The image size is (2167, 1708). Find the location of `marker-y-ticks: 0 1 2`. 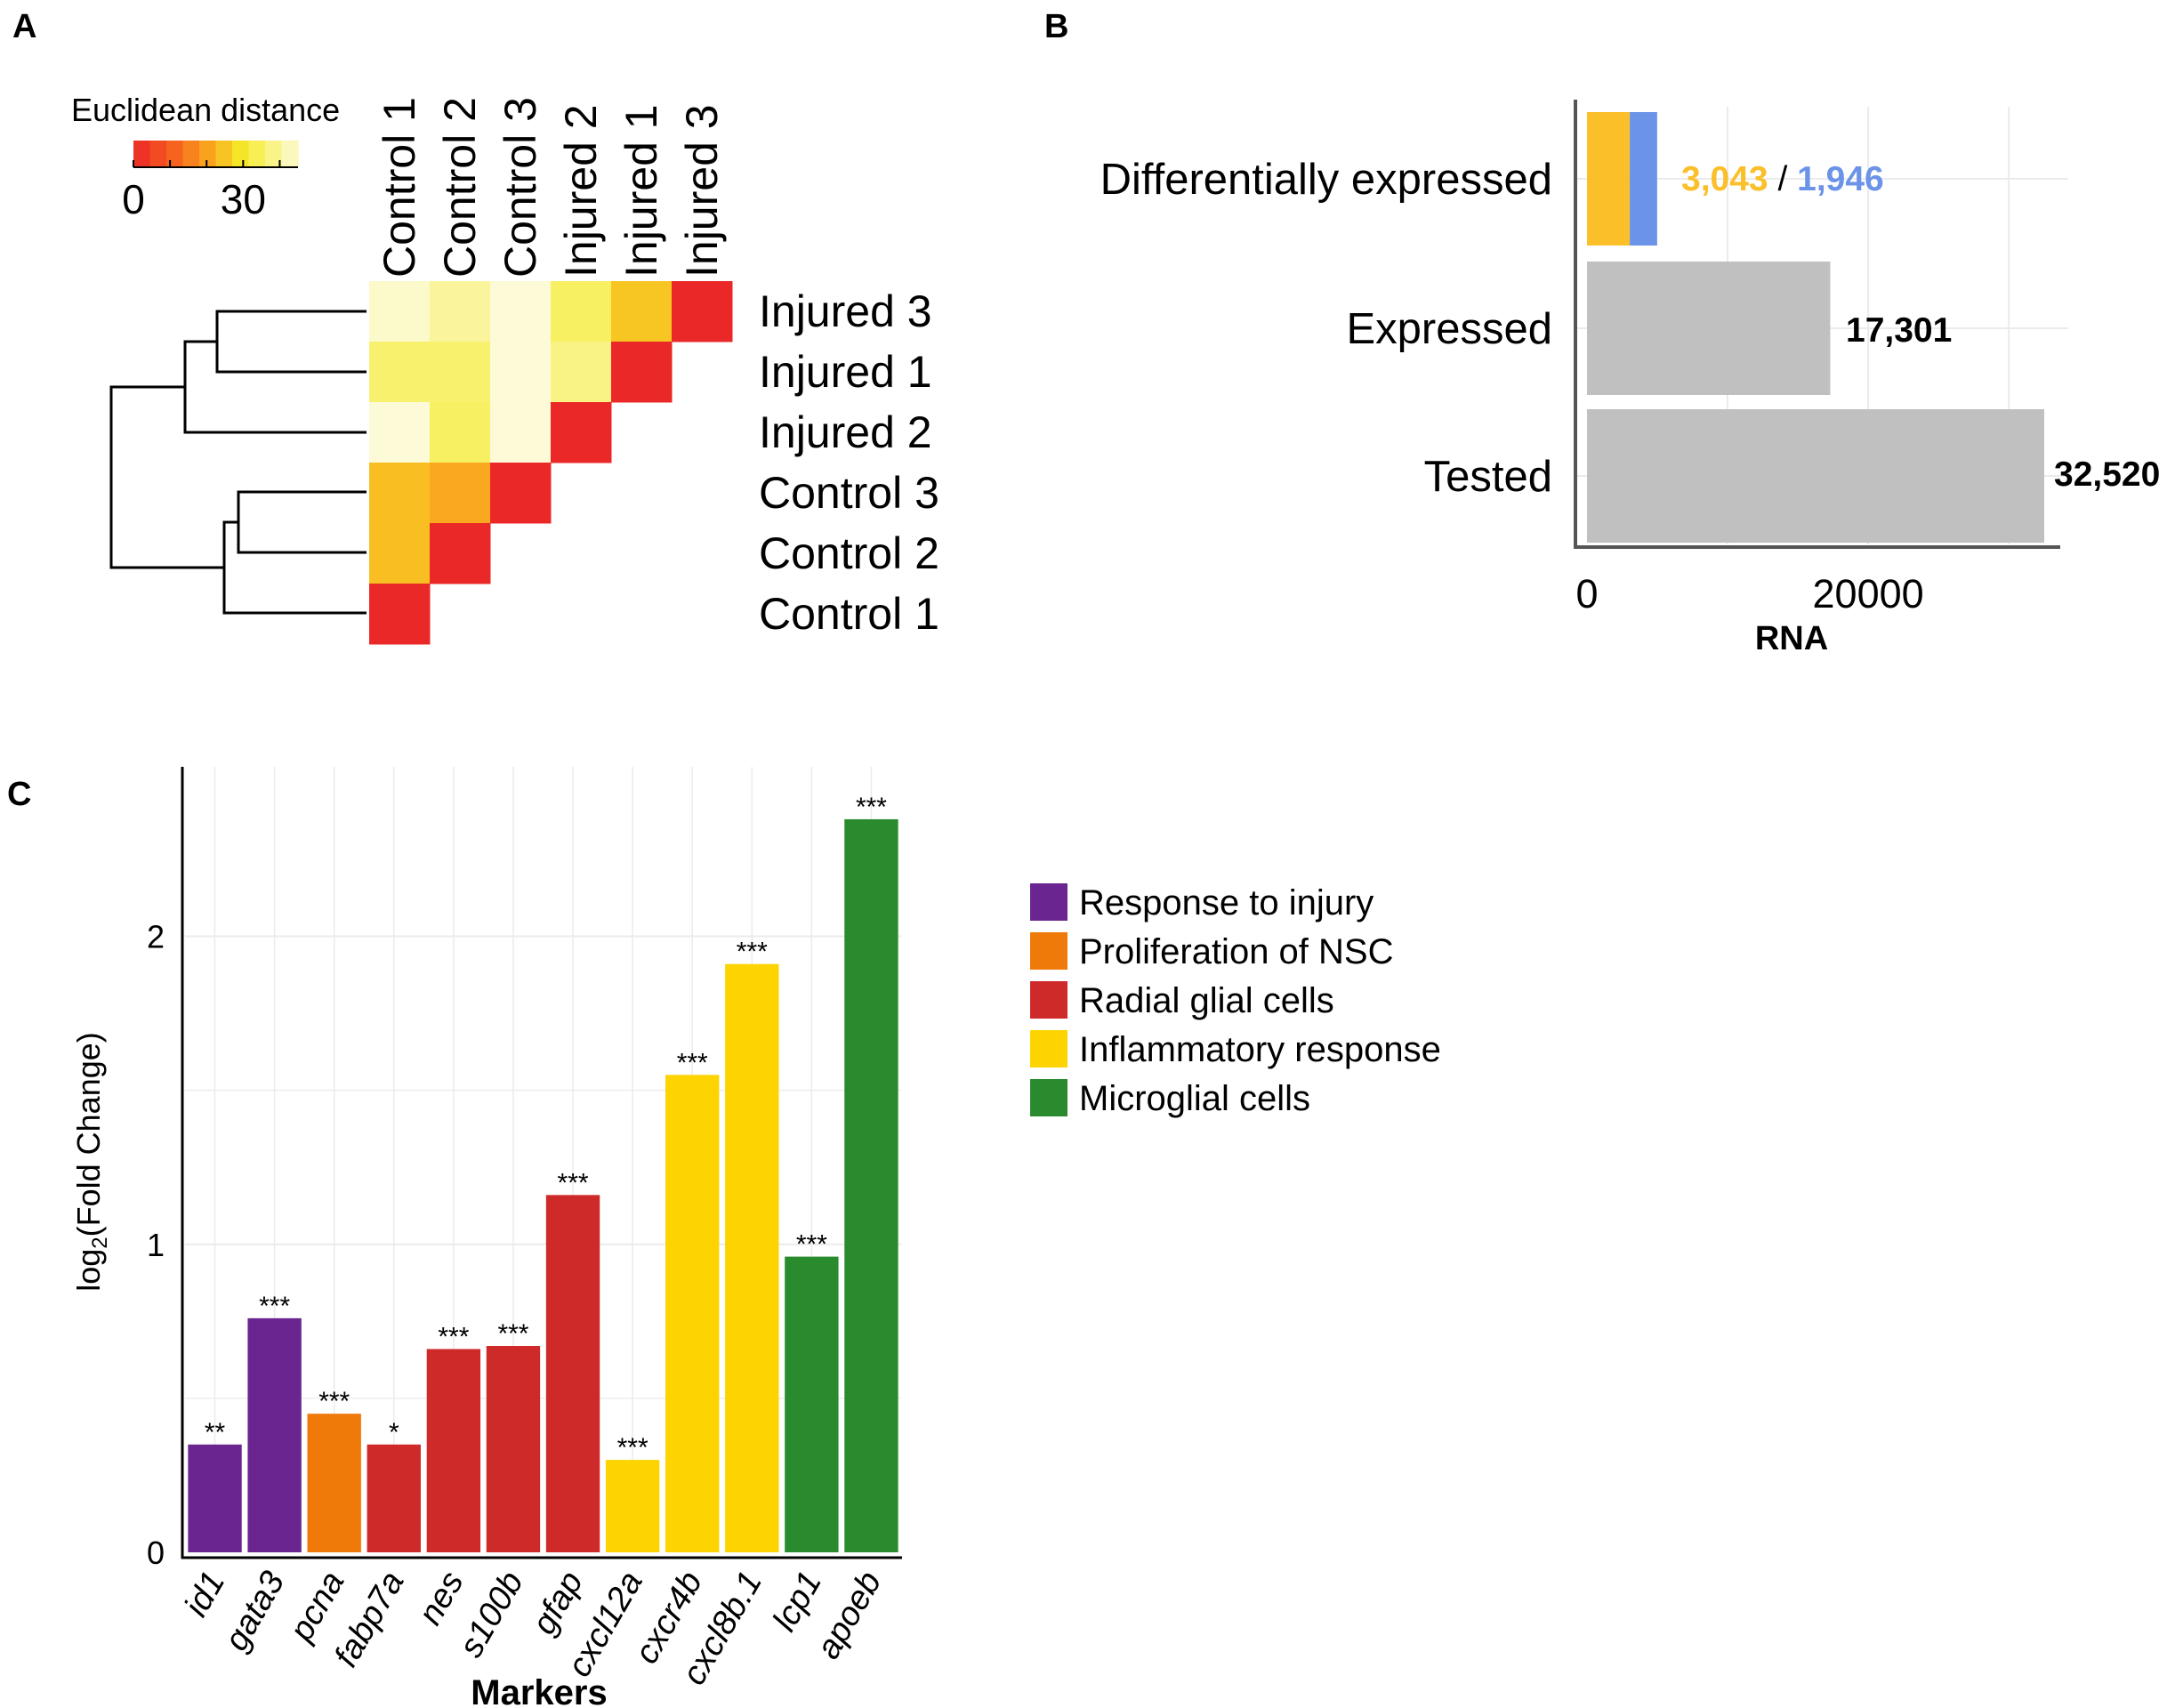

marker-y-ticks: 0 1 2 is located at coordinates (156, 1245).